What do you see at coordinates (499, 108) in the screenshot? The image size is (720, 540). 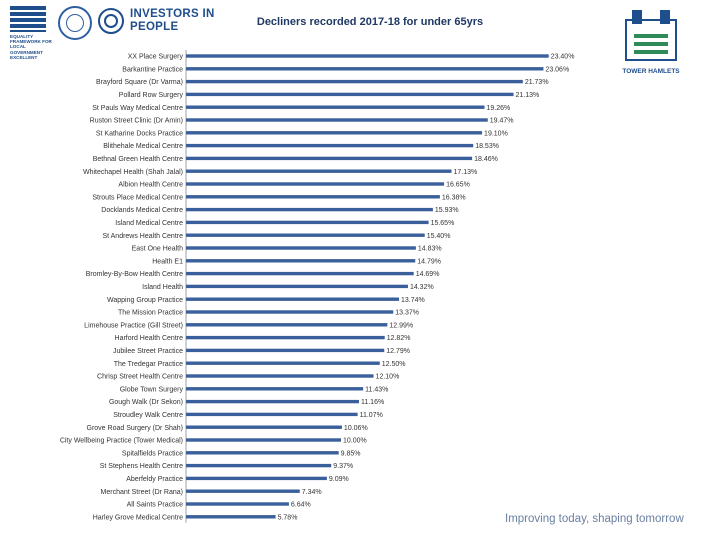 I see `data-label: 19.26%` at bounding box center [499, 108].